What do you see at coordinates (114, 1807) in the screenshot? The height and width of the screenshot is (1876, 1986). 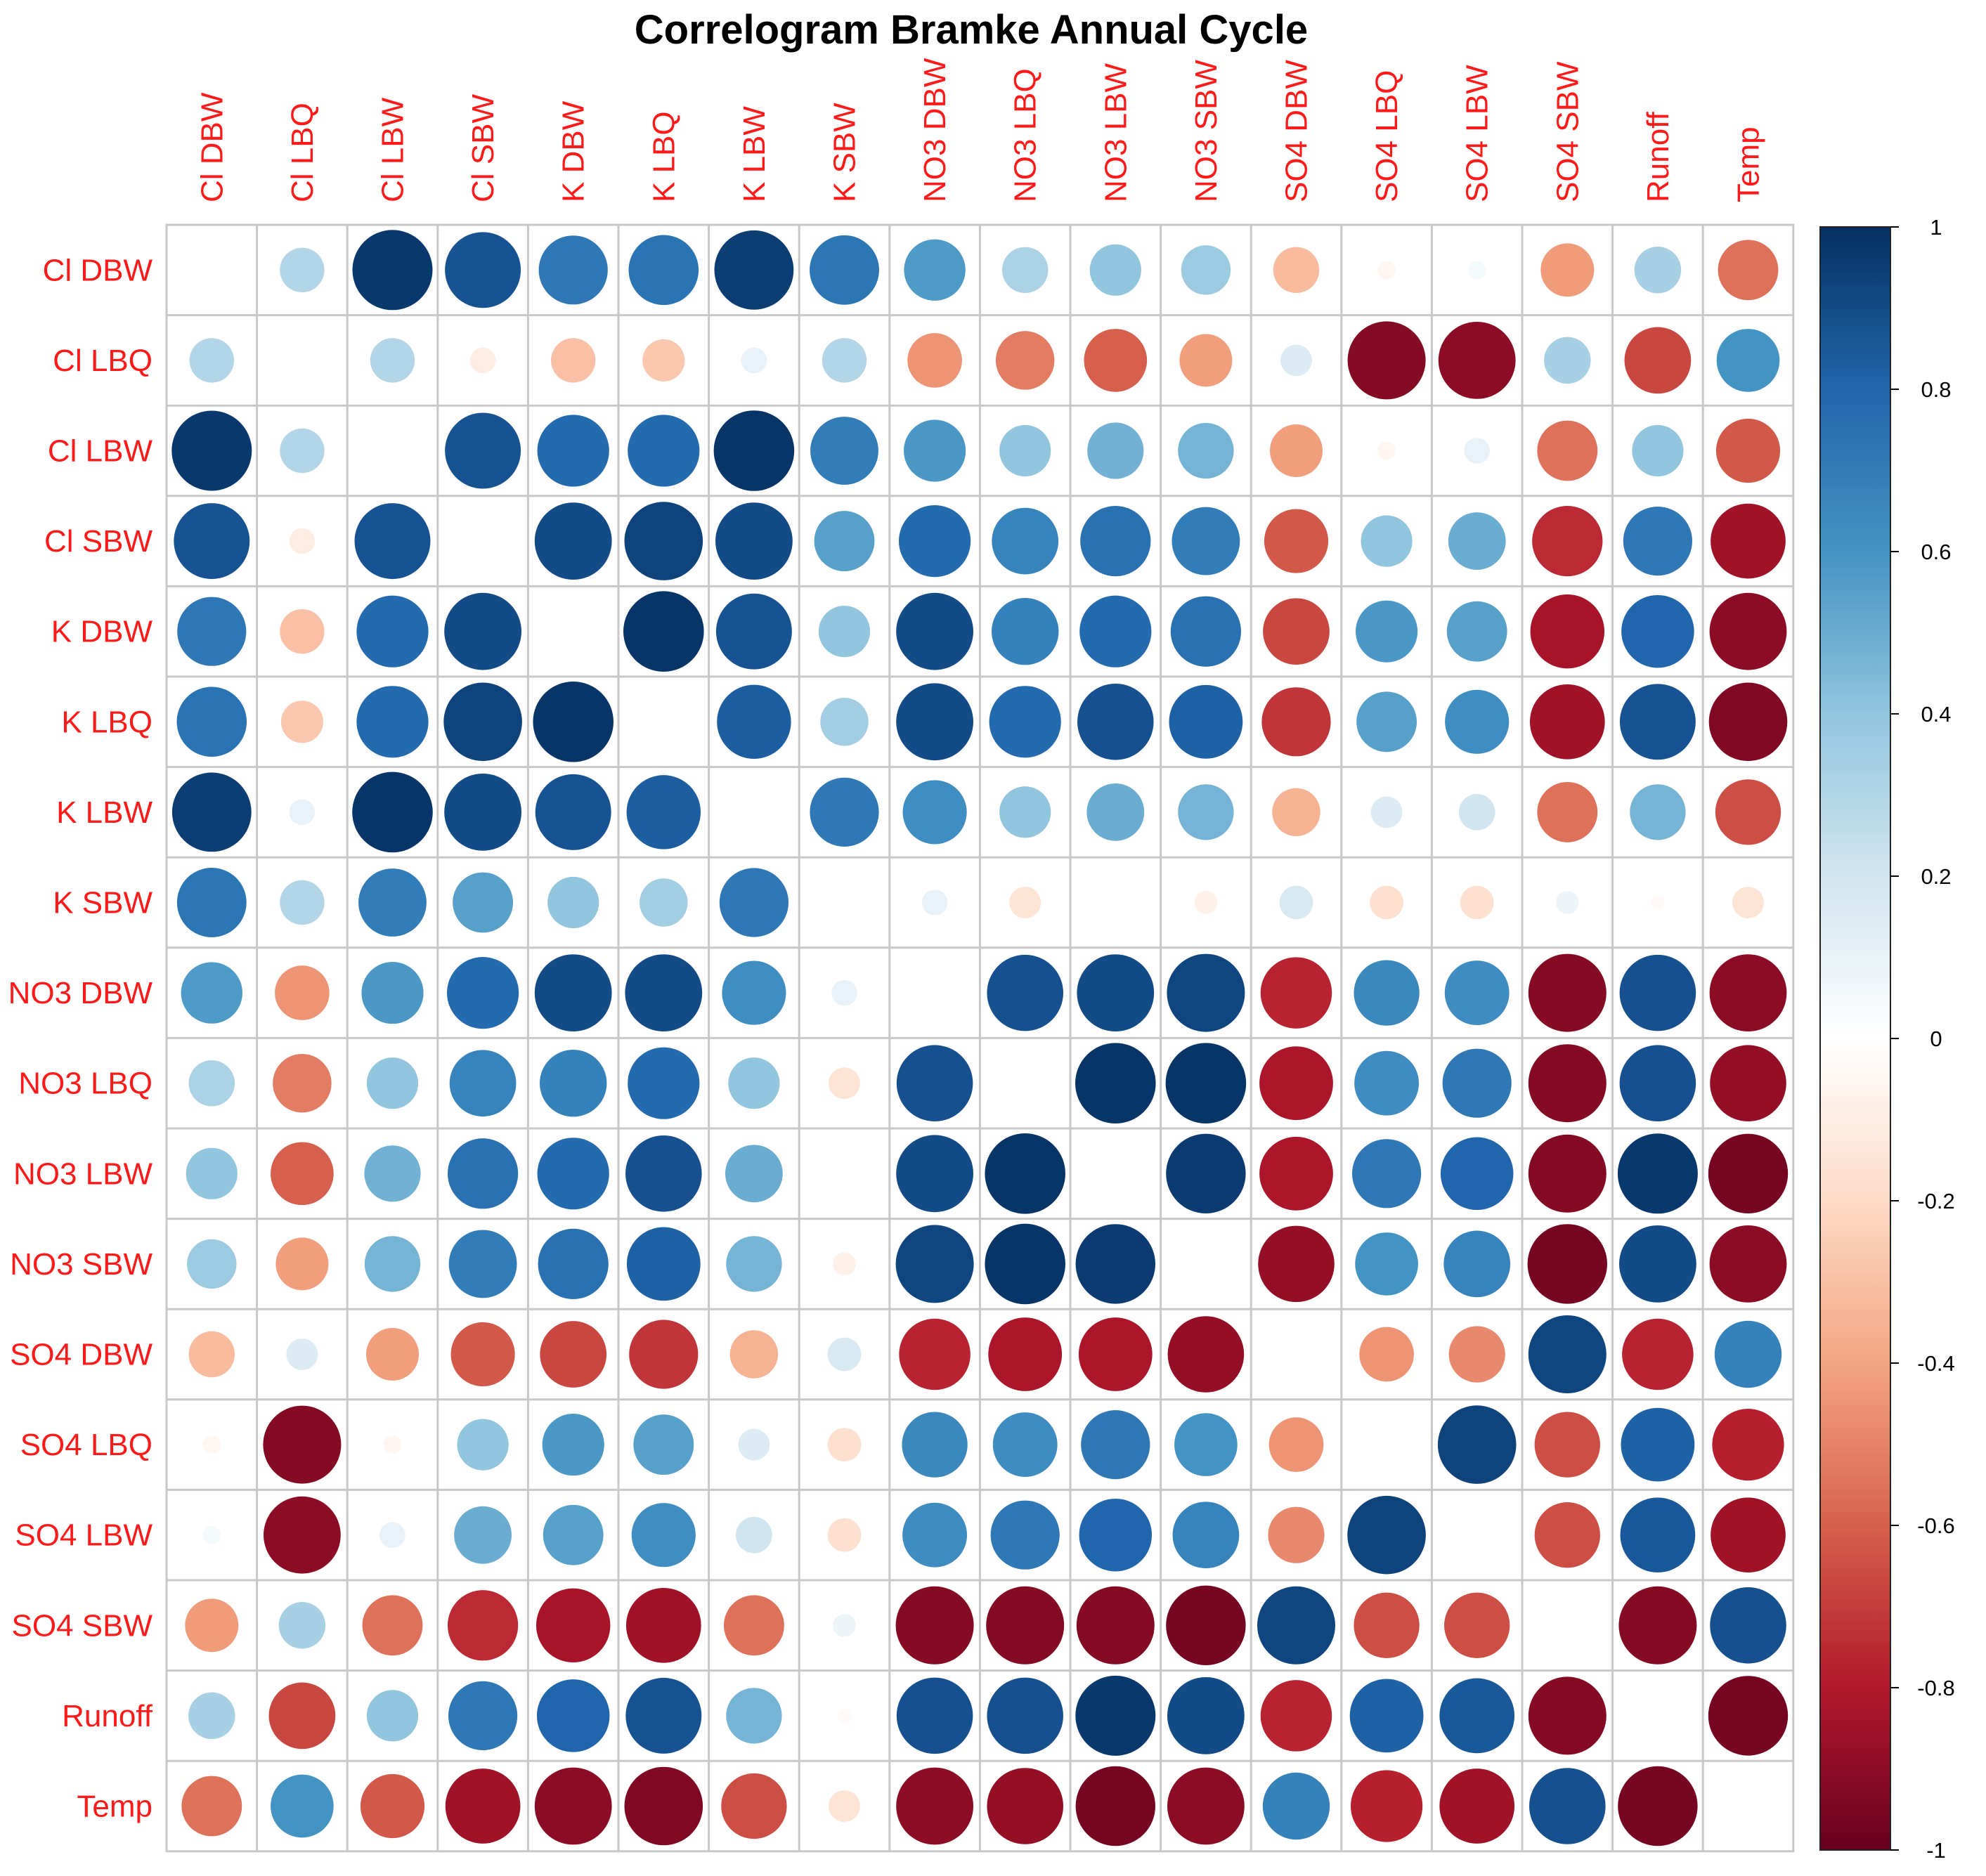 I see `row-label: Temp` at bounding box center [114, 1807].